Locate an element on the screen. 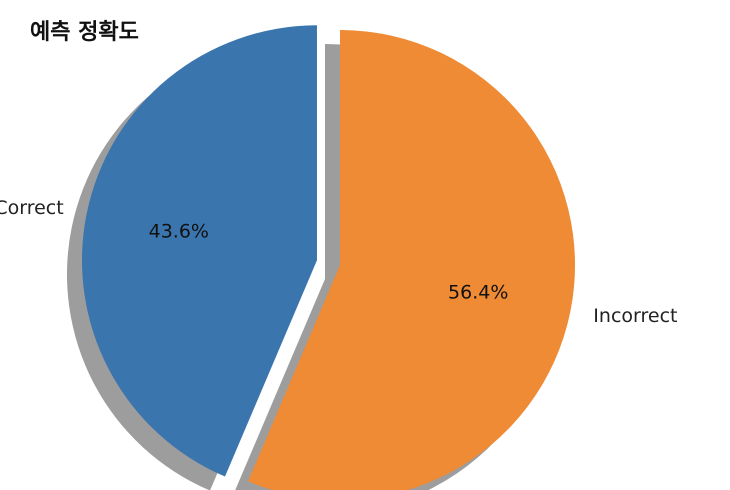 The width and height of the screenshot is (730, 490). chart-title: 예측 정확도 is located at coordinates (84, 32).